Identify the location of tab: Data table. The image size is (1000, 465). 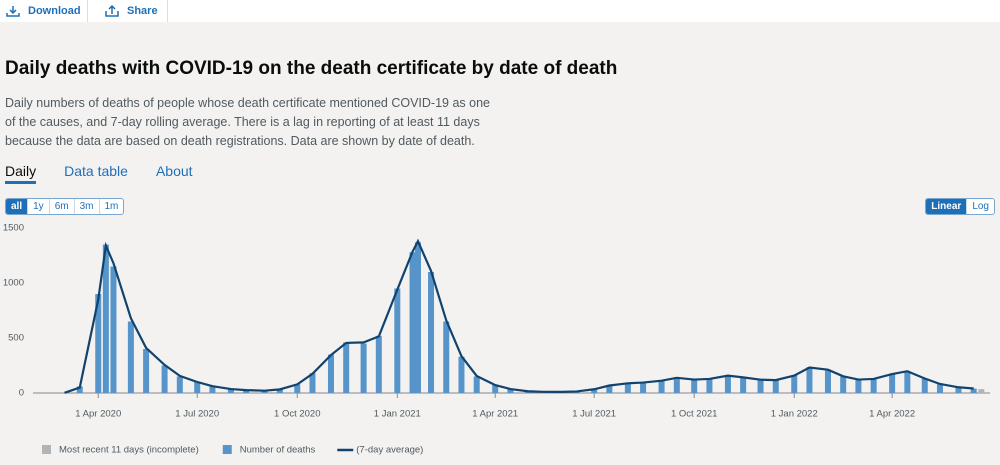
(96, 171).